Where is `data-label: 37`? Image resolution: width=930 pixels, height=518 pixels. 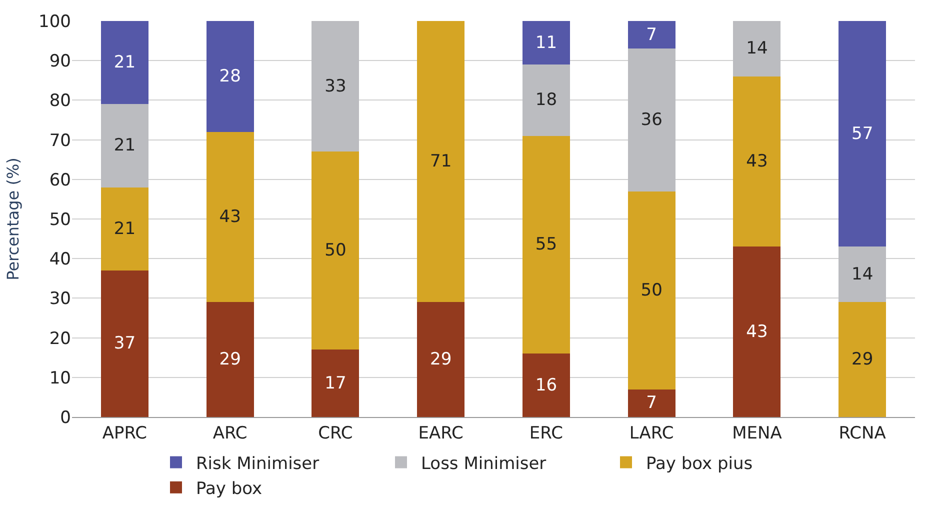
data-label: 37 is located at coordinates (125, 344).